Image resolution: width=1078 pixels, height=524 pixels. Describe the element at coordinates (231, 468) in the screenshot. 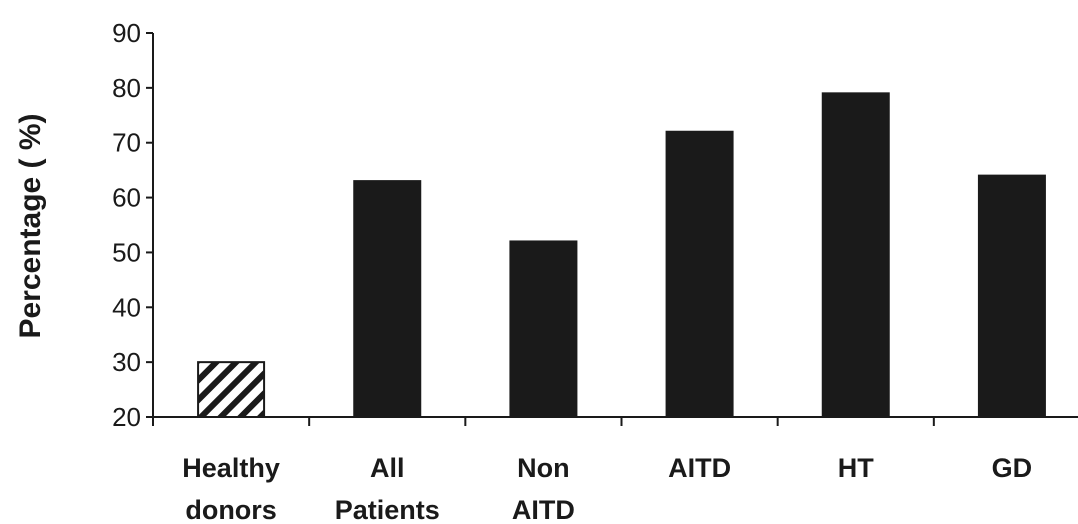

I see `x-category-label: Healthy` at that location.